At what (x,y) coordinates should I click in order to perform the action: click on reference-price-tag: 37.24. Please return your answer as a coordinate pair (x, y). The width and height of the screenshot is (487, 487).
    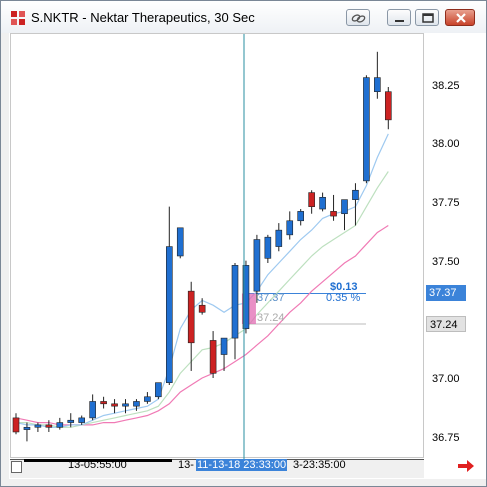
    Looking at the image, I should click on (446, 324).